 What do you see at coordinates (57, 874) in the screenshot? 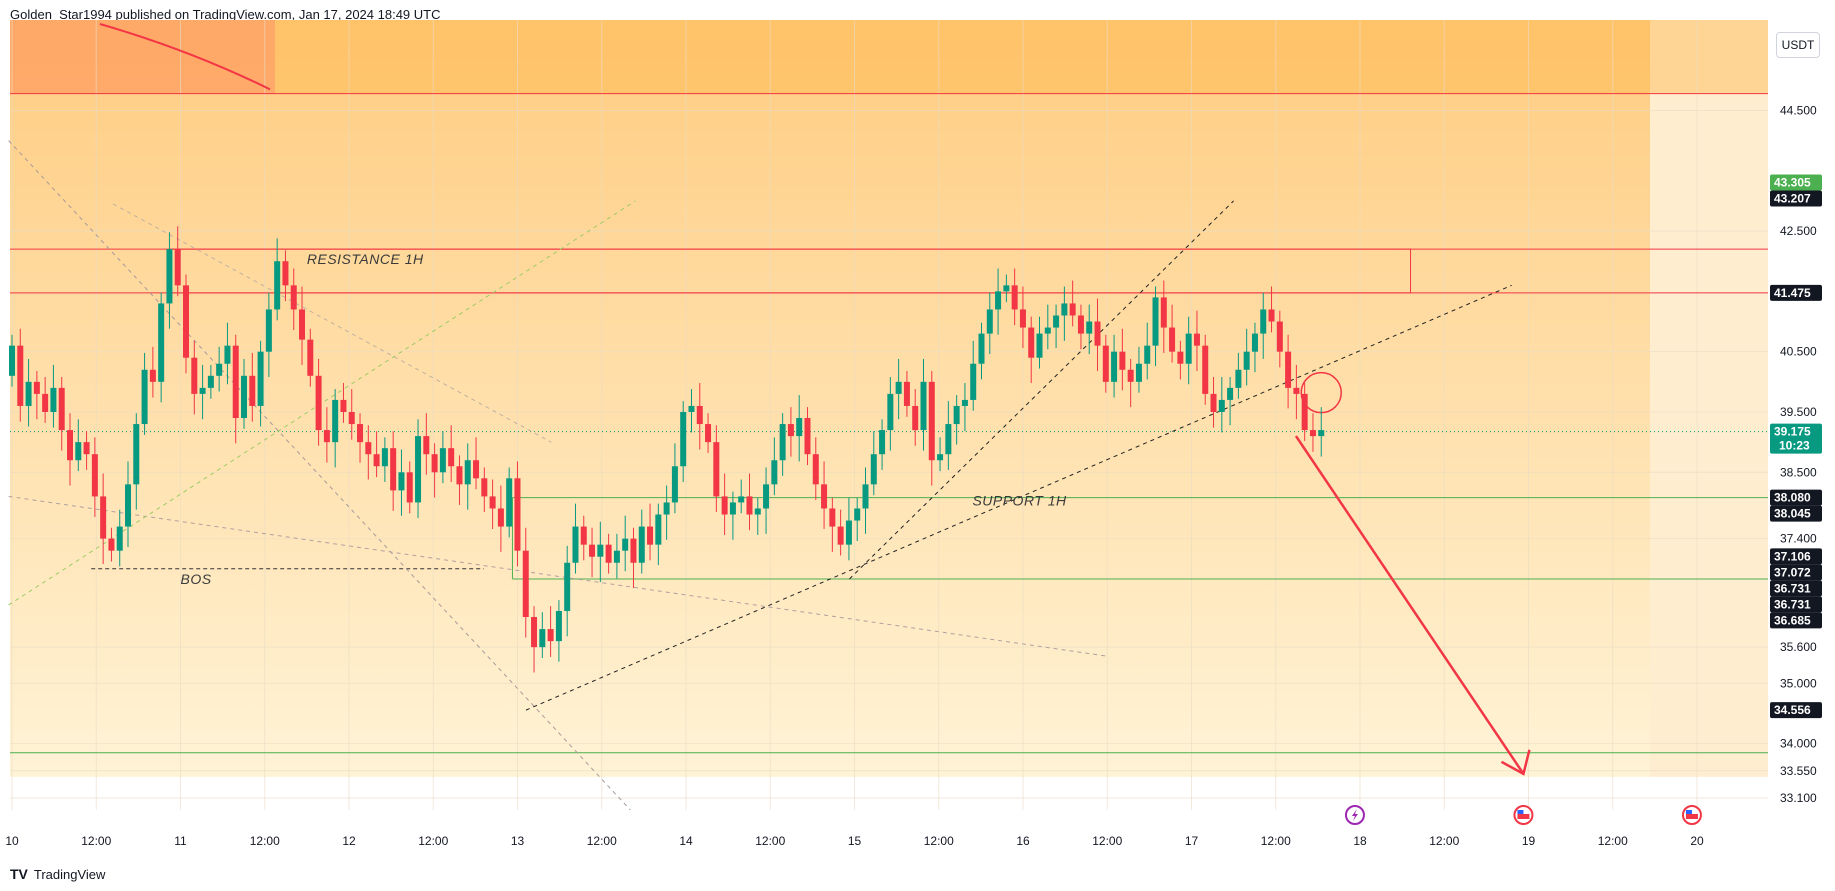
I see `tradingview-footer: TV TradingView` at bounding box center [57, 874].